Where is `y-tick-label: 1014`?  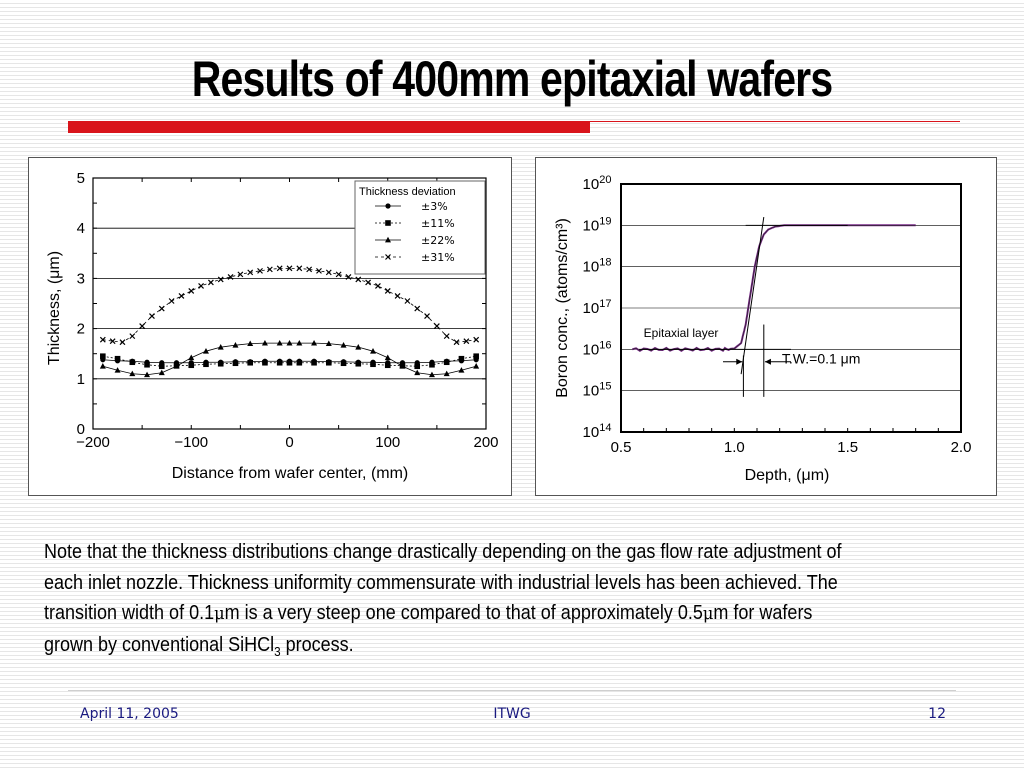
y-tick-label: 1014 is located at coordinates (597, 431).